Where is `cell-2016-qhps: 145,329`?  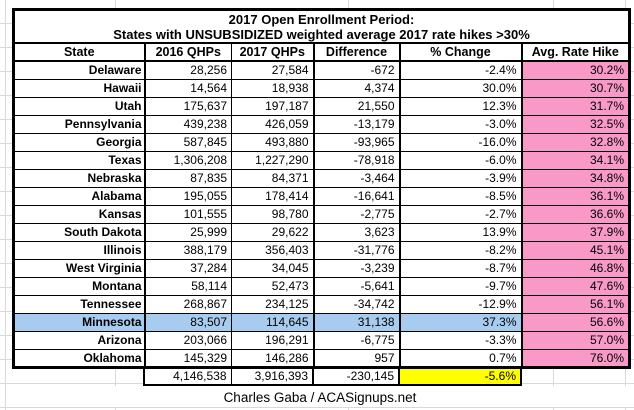 cell-2016-qhps: 145,329 is located at coordinates (187, 358).